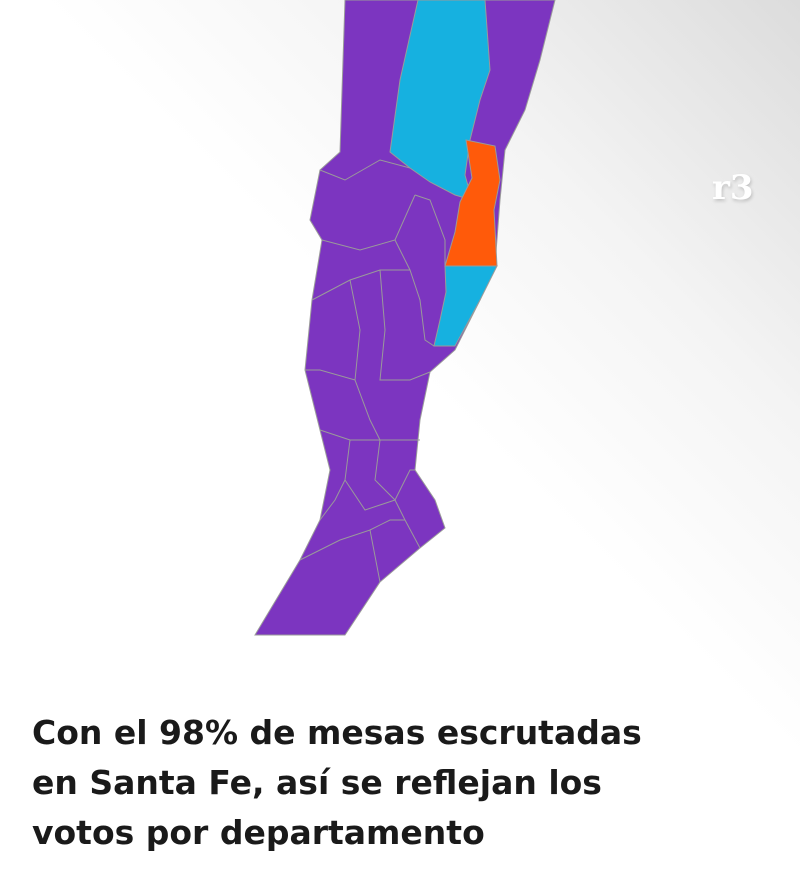  Describe the element at coordinates (317, 782) in the screenshot. I see `caption-line: en Santa Fe, así se reflejan los` at that location.